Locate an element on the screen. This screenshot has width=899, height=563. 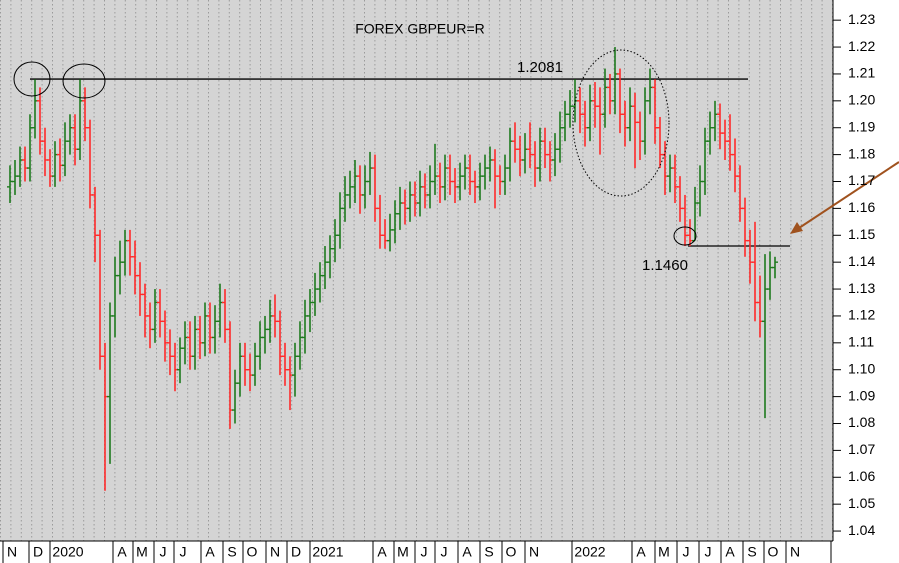
y-tick-label: 1.13 is located at coordinates (861, 288).